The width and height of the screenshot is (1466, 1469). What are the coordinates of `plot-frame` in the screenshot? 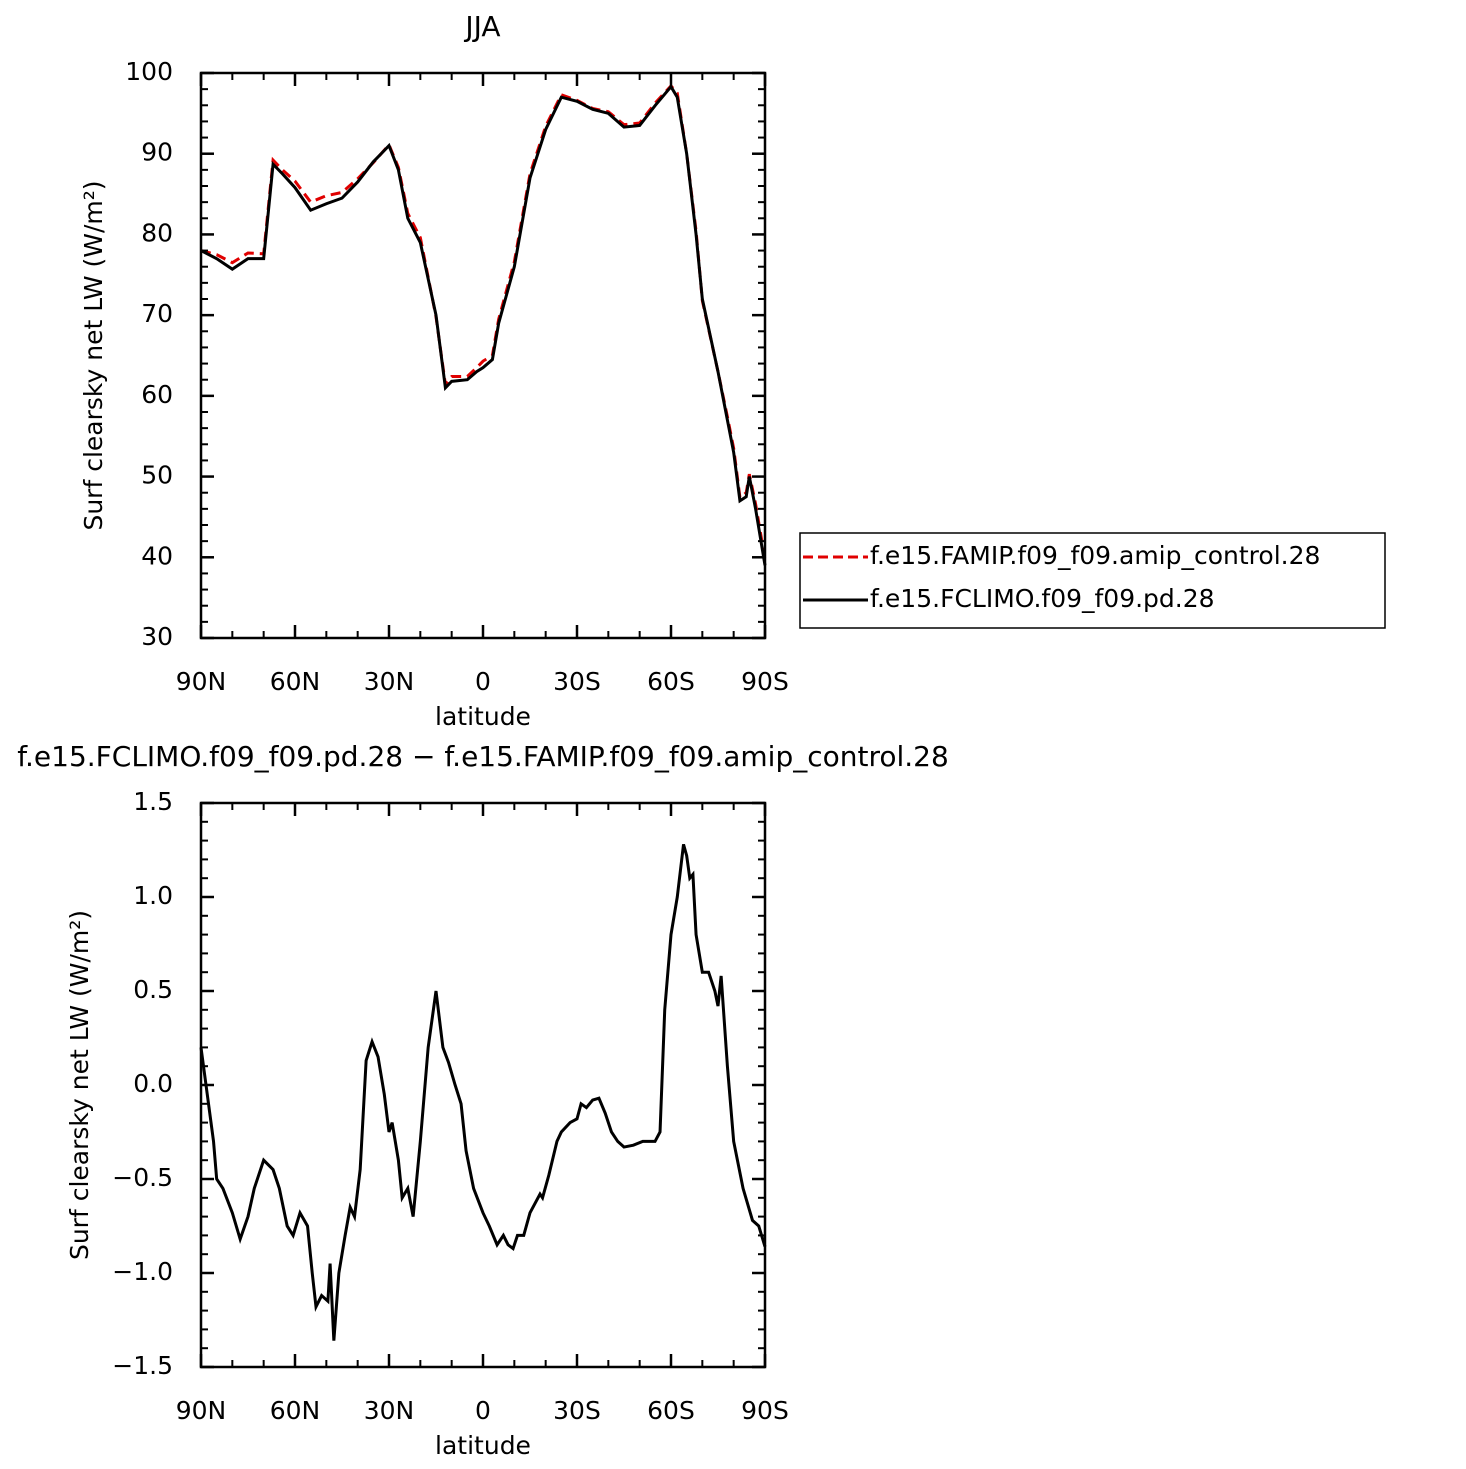 It's located at (483, 1085).